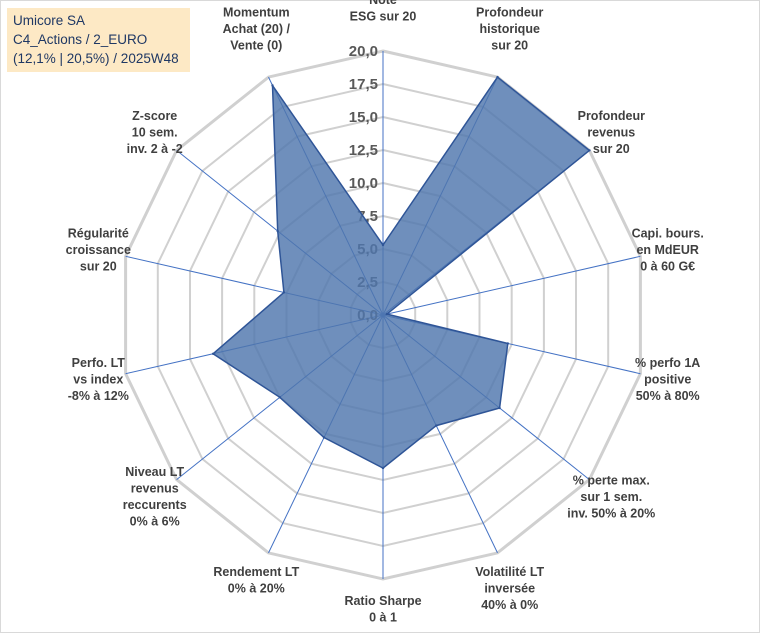 This screenshot has height=633, width=760. I want to click on axis-label-6: Volatilité LT inversée 40% à 0%, so click(509, 588).